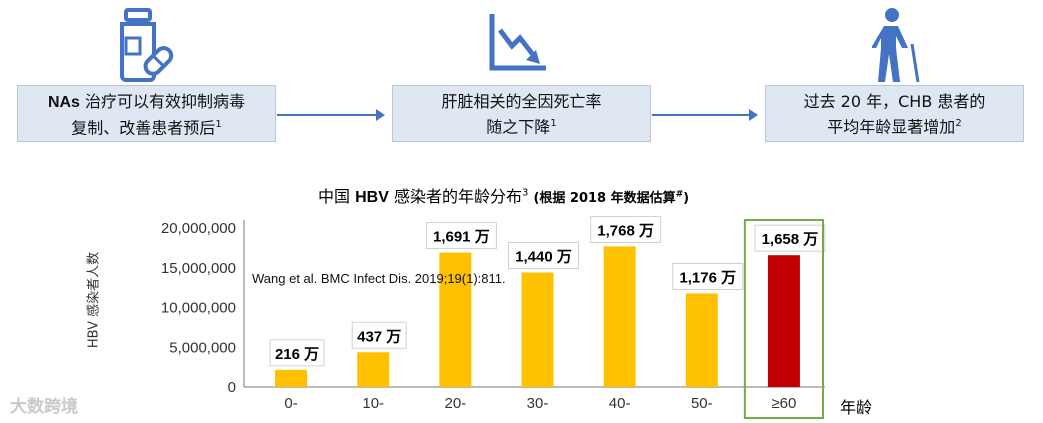  What do you see at coordinates (538, 403) in the screenshot?
I see `x-tick-label: 30-` at bounding box center [538, 403].